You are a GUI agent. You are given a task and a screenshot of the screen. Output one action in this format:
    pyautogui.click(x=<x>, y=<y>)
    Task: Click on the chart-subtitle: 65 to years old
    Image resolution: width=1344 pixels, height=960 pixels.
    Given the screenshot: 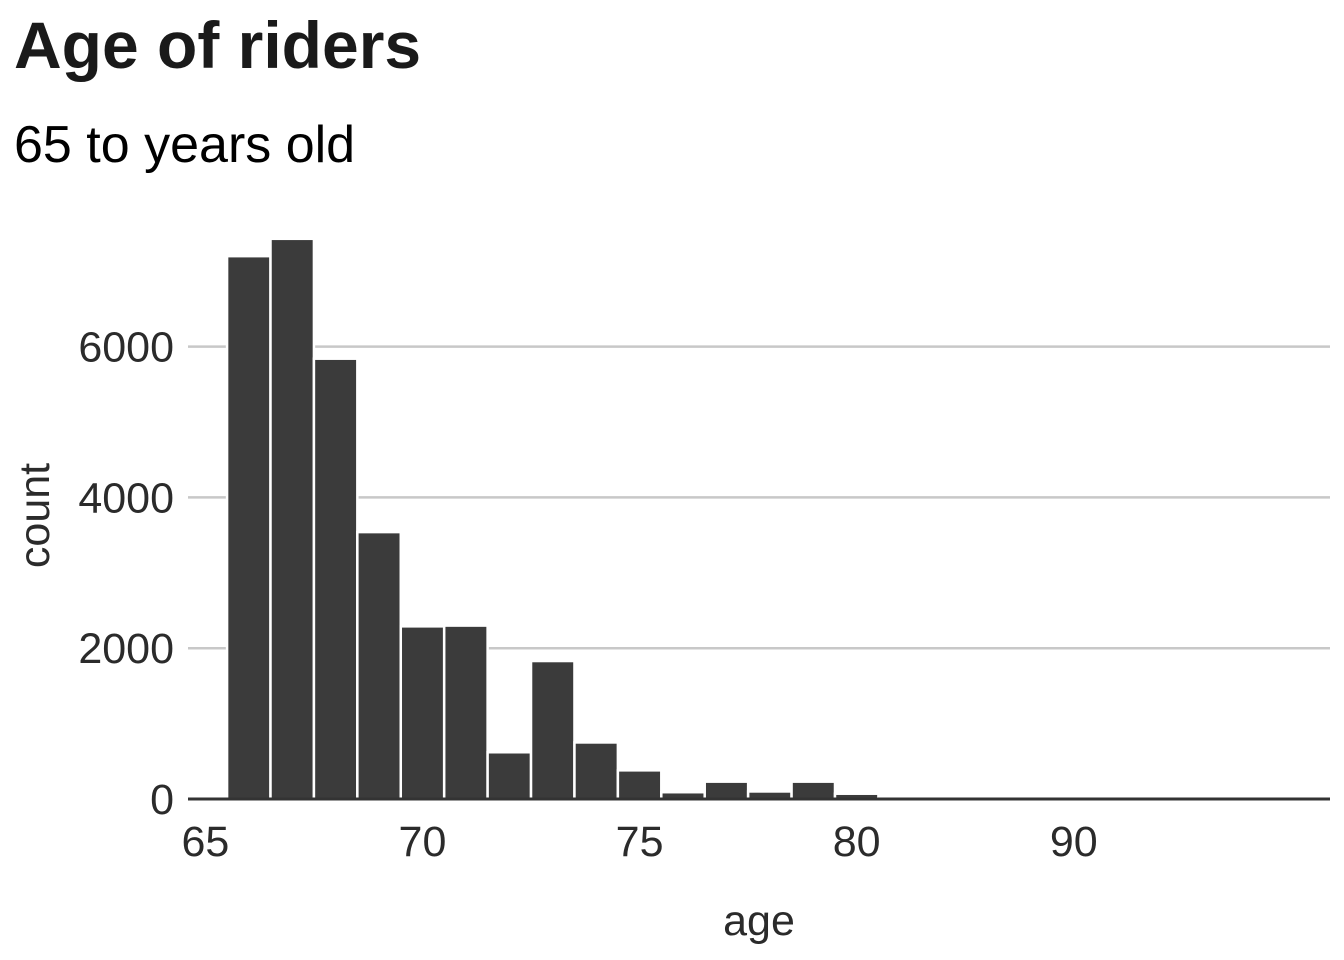 What is the action you would take?
    pyautogui.click(x=185, y=145)
    